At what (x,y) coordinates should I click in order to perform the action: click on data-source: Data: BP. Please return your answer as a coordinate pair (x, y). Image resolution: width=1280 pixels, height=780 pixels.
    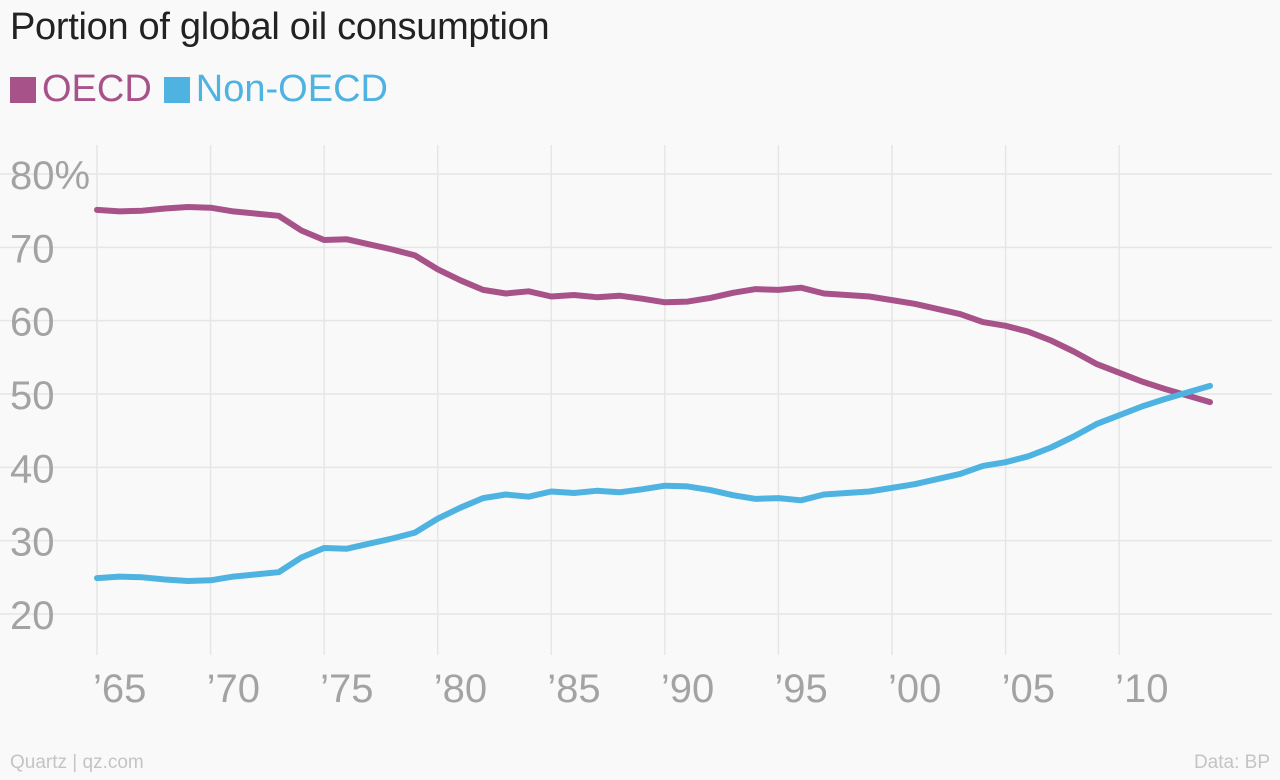
    Looking at the image, I should click on (1231, 762).